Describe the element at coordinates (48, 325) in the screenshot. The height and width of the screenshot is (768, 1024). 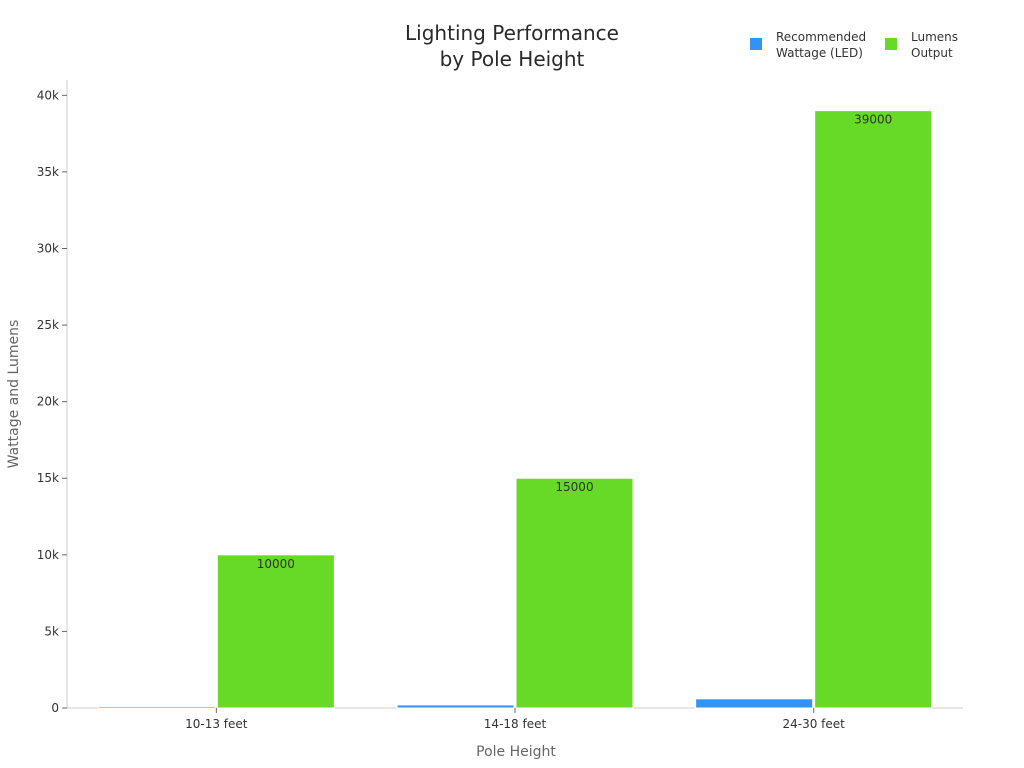
I see `y-tick-label: 25k` at that location.